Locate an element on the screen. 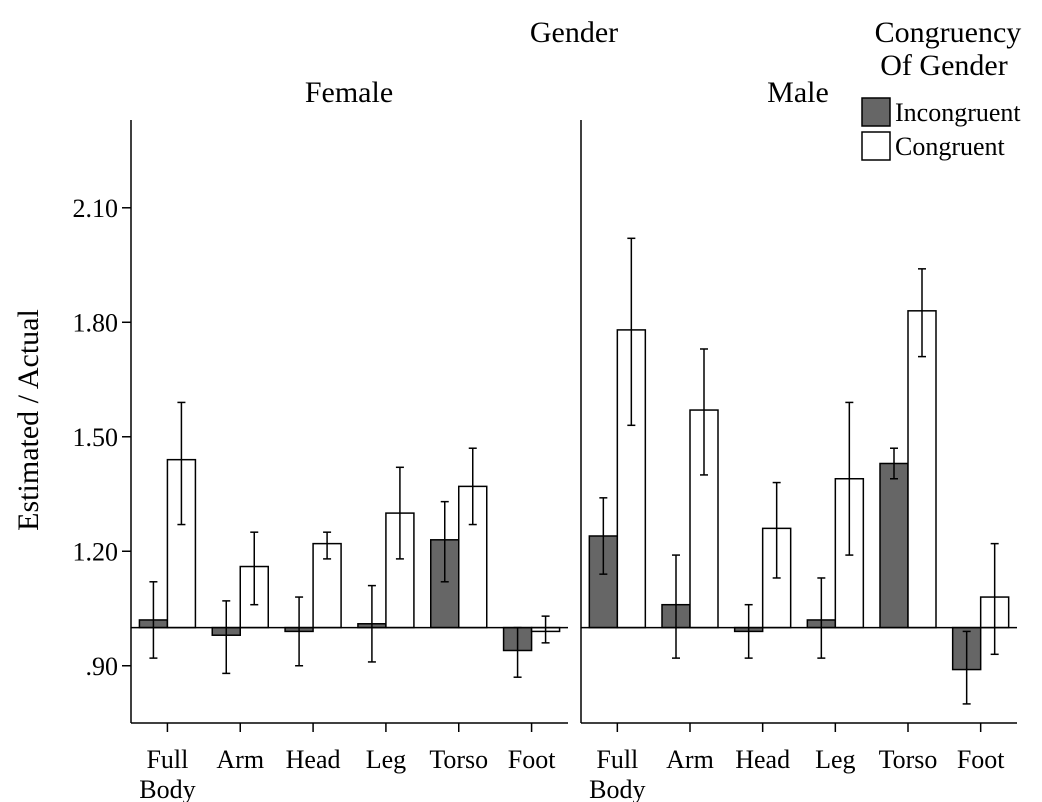 The height and width of the screenshot is (802, 1042). panel-title-male: Male is located at coordinates (798, 92).